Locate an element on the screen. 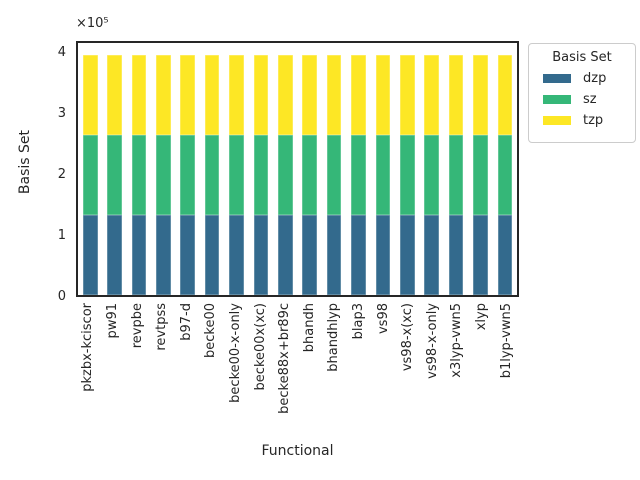  bar-stack-b1lyp-vwn5 is located at coordinates (505, 175).